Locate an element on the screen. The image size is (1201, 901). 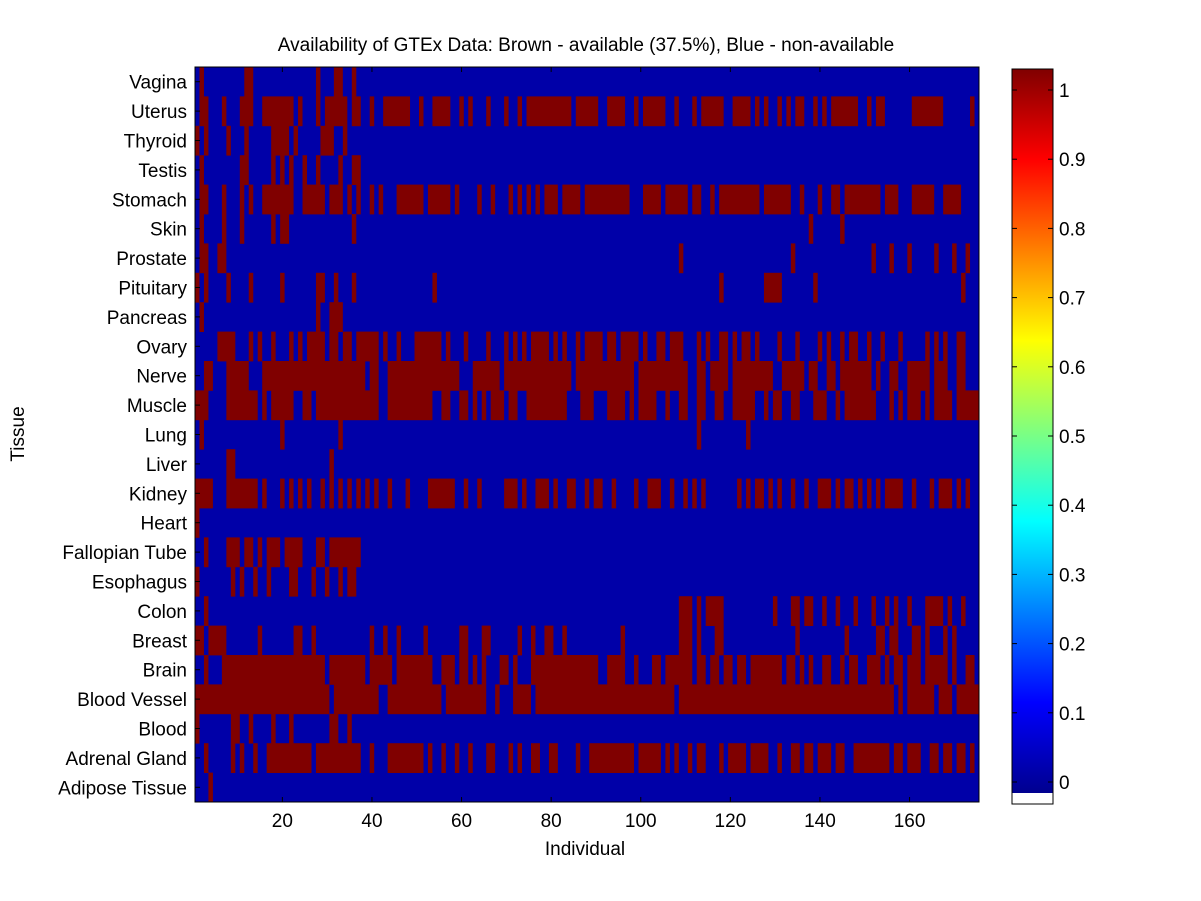
y-tick-label: Liver is located at coordinates (167, 465).